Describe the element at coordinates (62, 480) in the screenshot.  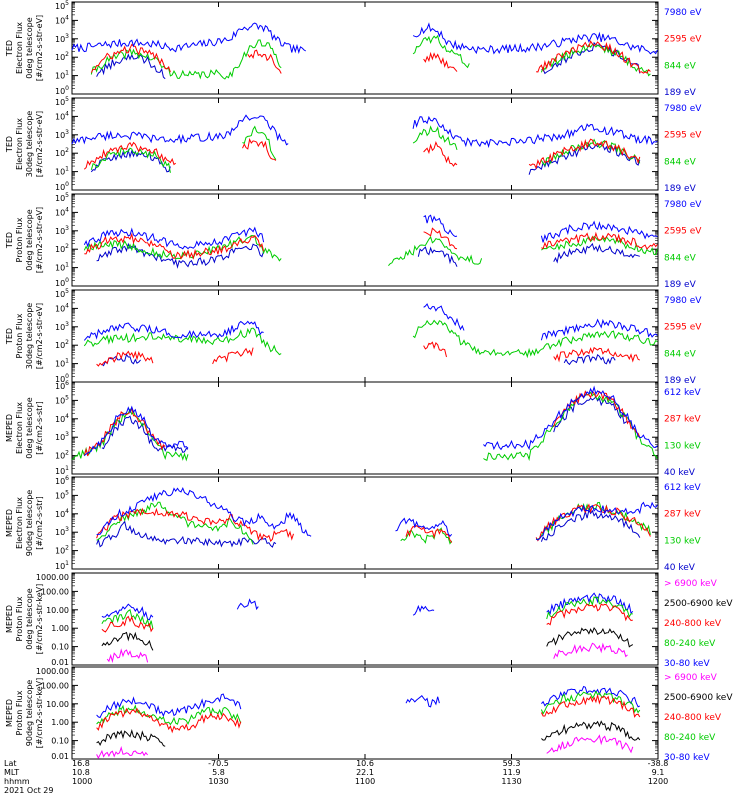
I see `y-tick-label: 10⁶` at that location.